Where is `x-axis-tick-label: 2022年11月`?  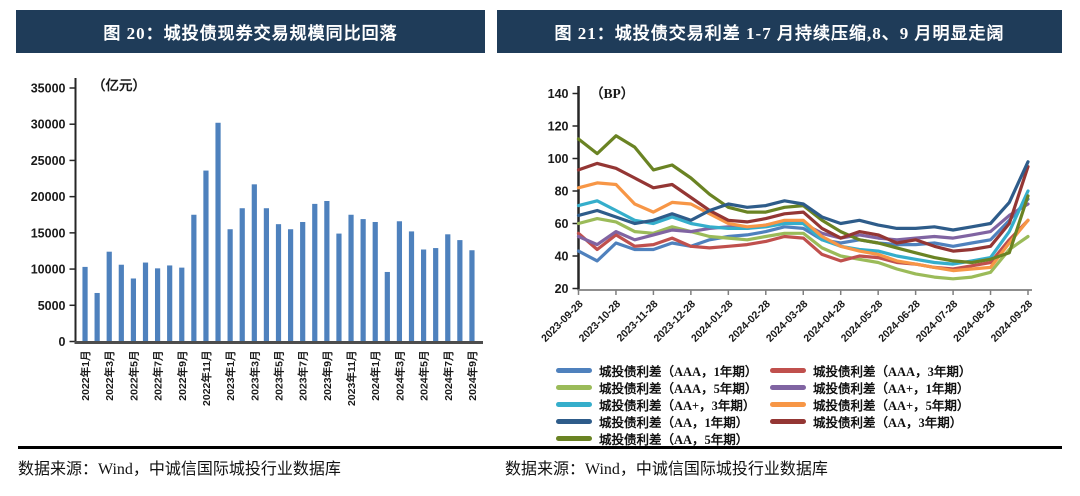
x-axis-tick-label: 2022年11月 is located at coordinates (206, 378).